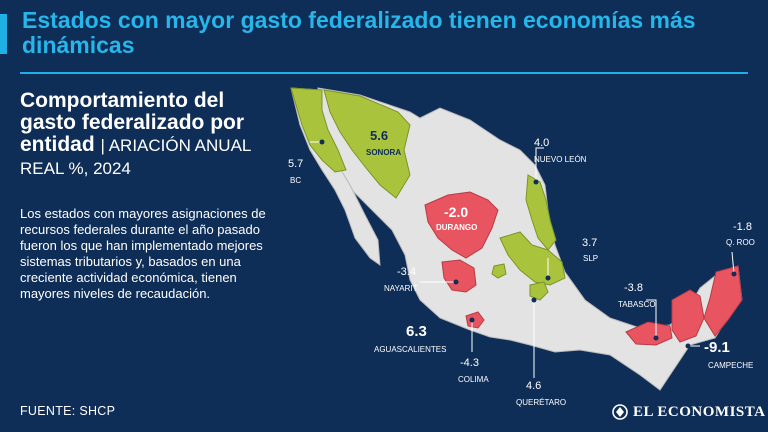 This screenshot has width=768, height=432. Describe the element at coordinates (295, 164) in the screenshot. I see `bc-value: 5.7` at that location.